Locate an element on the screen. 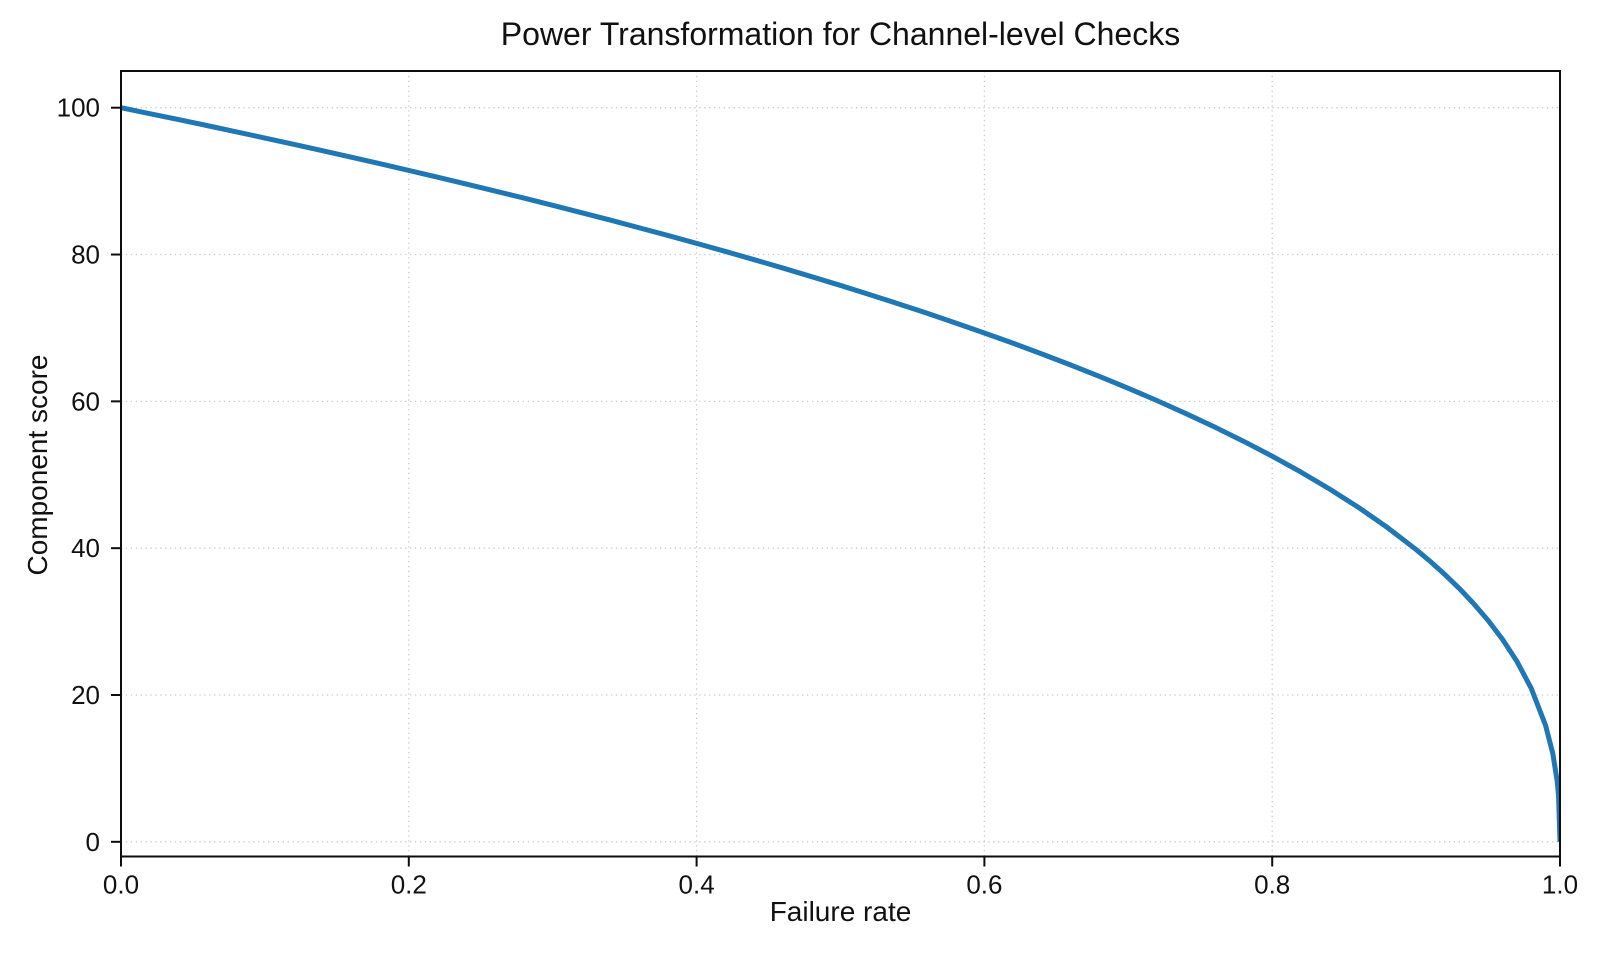 This screenshot has height=960, width=1600. x-tick-label: 0.2 is located at coordinates (409, 885).